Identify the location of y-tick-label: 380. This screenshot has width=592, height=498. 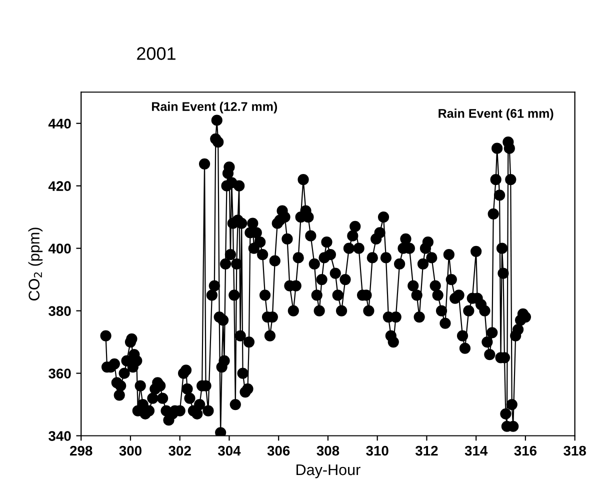
(59, 311).